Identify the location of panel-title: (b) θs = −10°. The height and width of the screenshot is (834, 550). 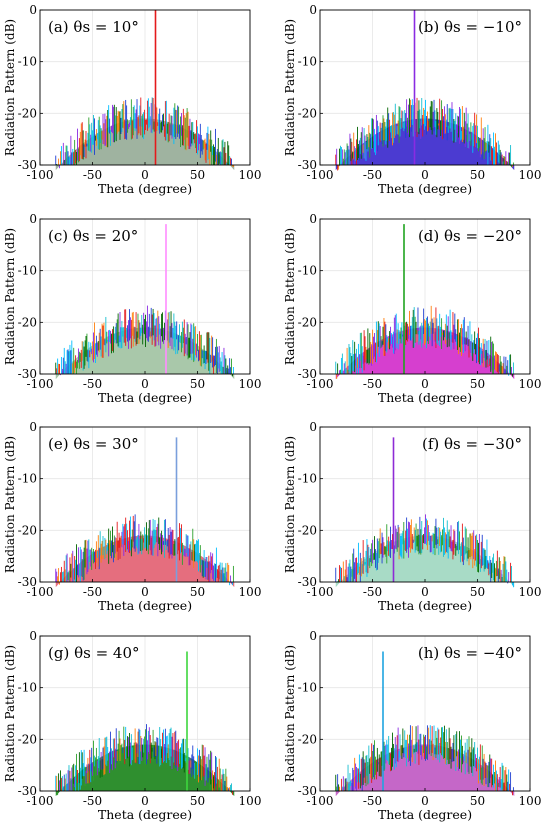
(470, 27).